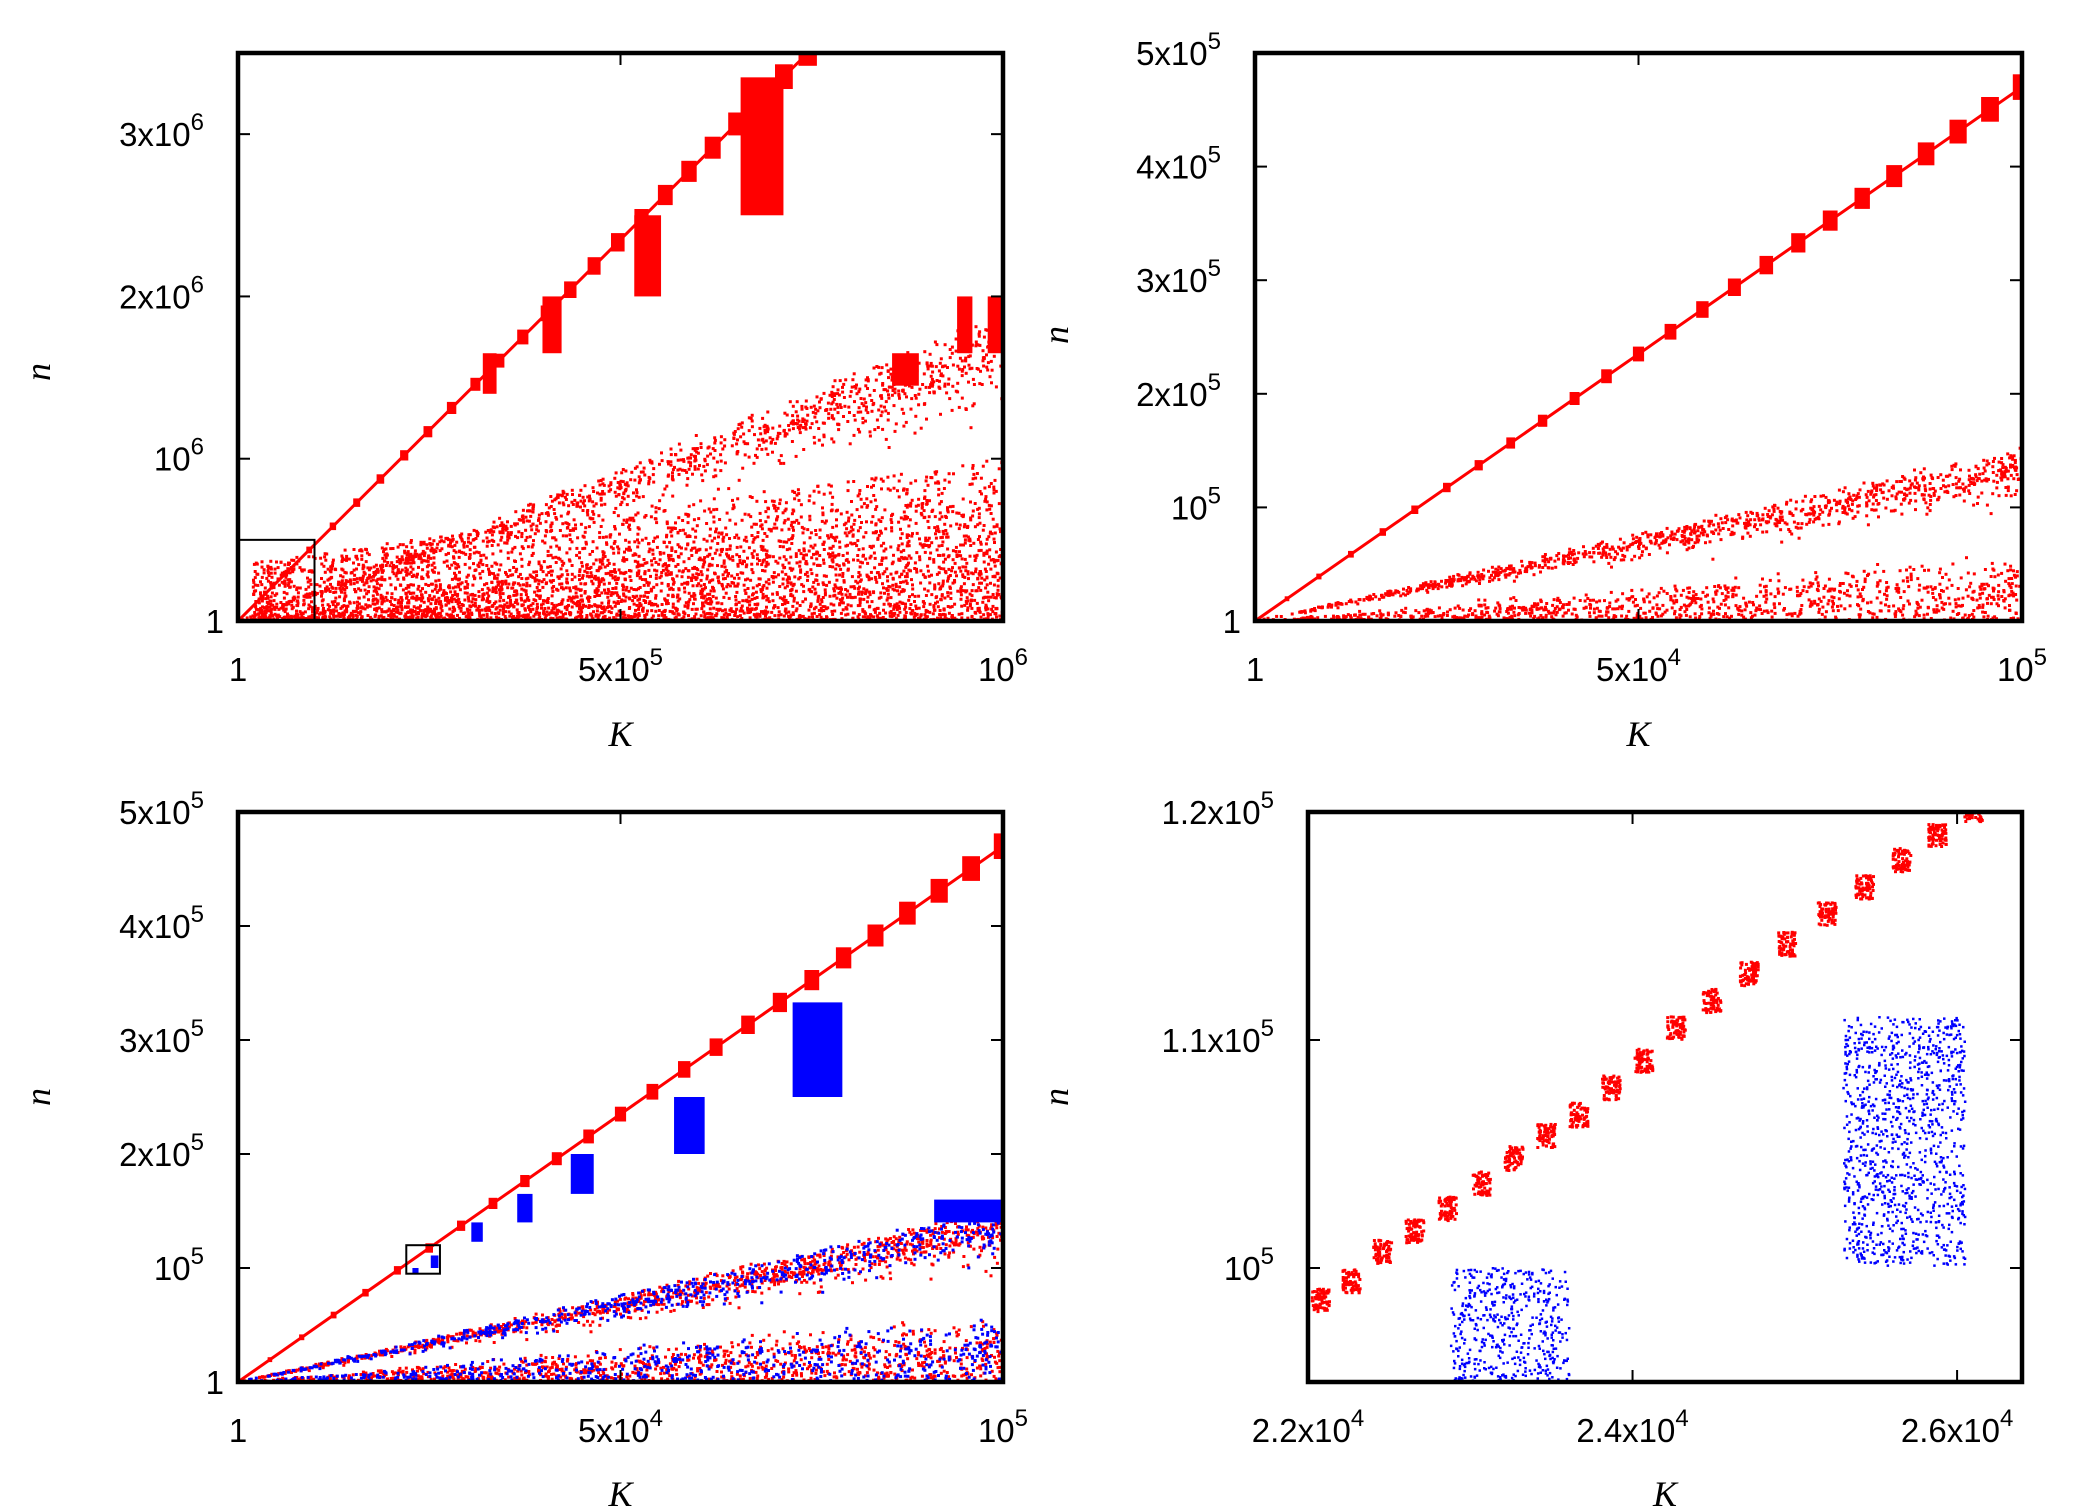  Describe the element at coordinates (1708, 1199) in the screenshot. I see `series-blue` at that location.